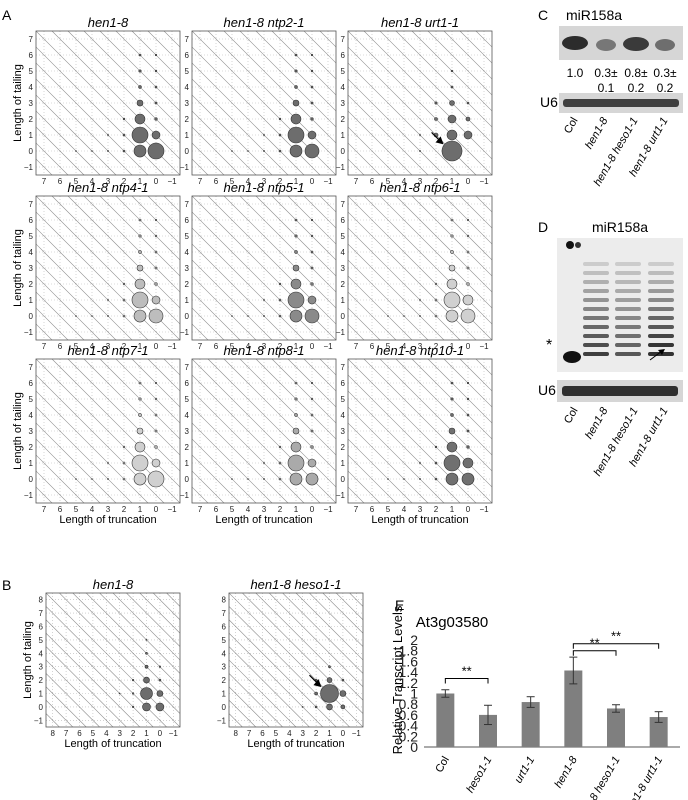 This screenshot has width=688, height=800. Describe the element at coordinates (79, 733) in the screenshot. I see `x-tick-label: 6` at that location.